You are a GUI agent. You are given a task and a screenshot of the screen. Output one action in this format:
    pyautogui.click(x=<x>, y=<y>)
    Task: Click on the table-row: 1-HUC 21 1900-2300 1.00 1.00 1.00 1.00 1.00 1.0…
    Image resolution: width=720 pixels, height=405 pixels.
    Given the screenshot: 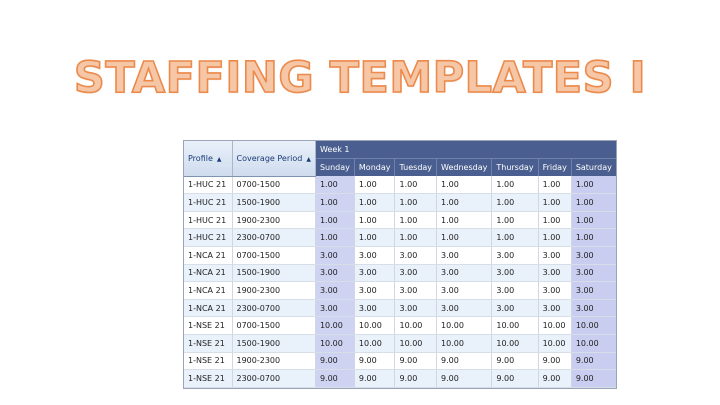 What is the action you would take?
    pyautogui.click(x=400, y=220)
    